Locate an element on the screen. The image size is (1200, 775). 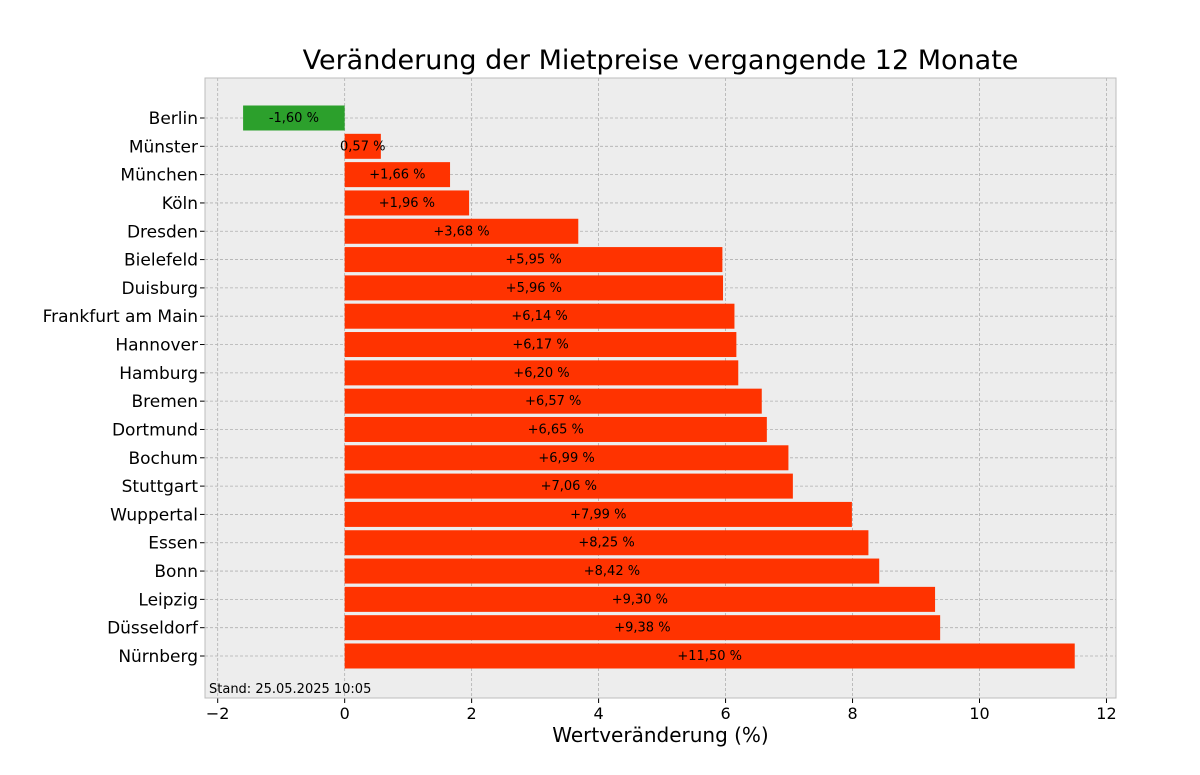
bar-value-label: +8,25 % is located at coordinates (606, 543).